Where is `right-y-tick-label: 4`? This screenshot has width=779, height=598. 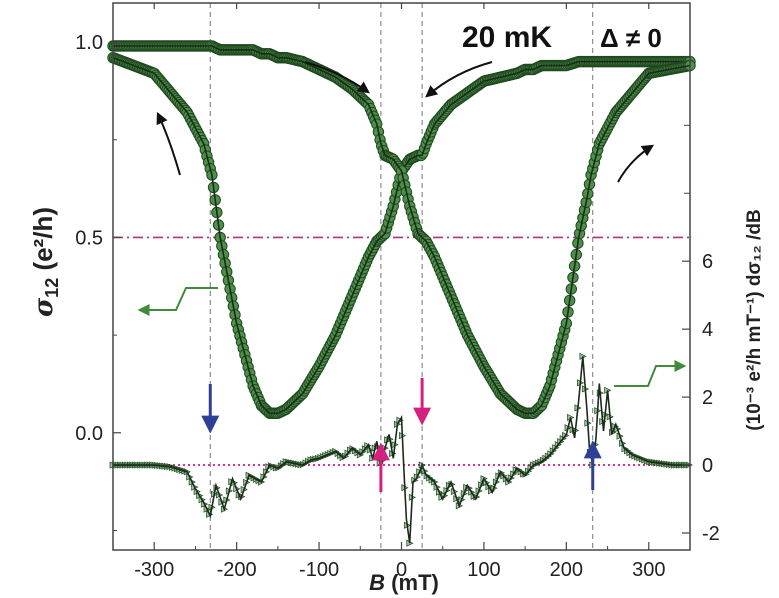
right-y-tick-label: 4 is located at coordinates (707, 330).